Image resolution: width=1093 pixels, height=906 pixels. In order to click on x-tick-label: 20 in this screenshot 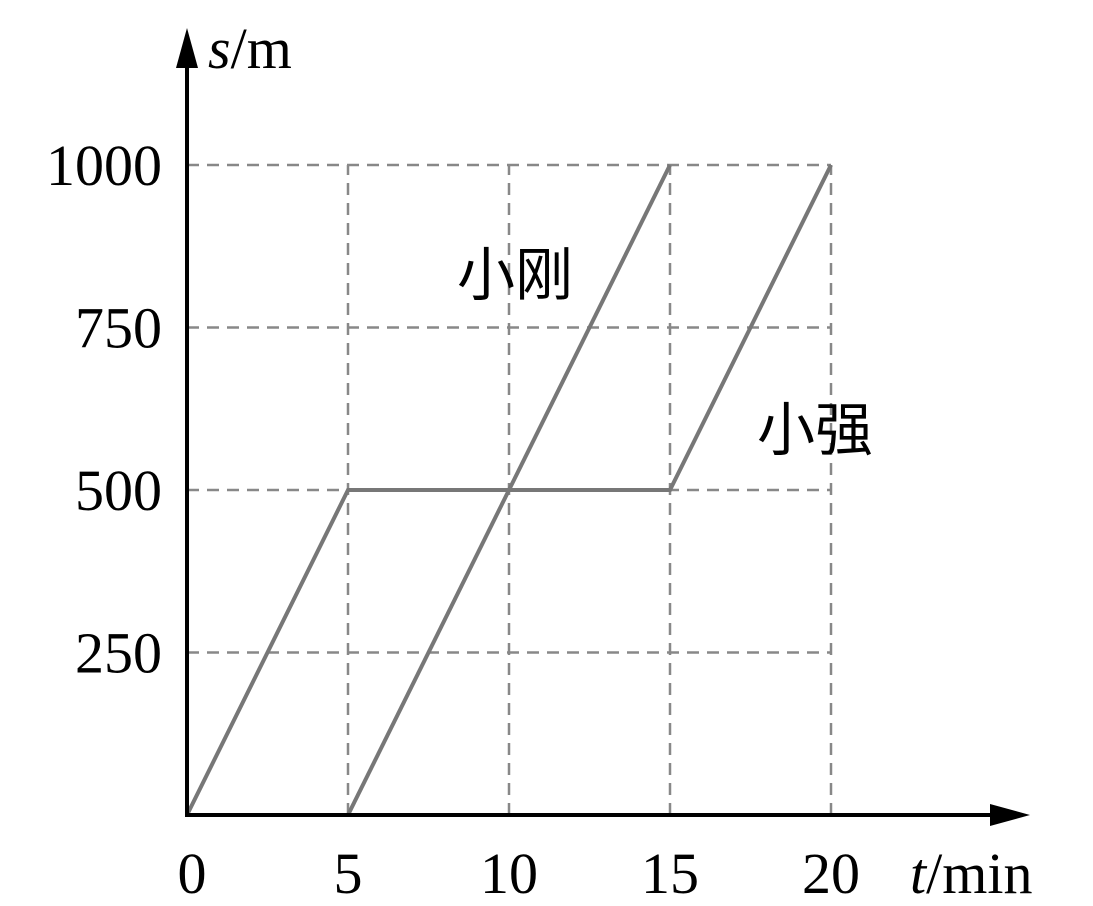, I will do `click(831, 873)`.